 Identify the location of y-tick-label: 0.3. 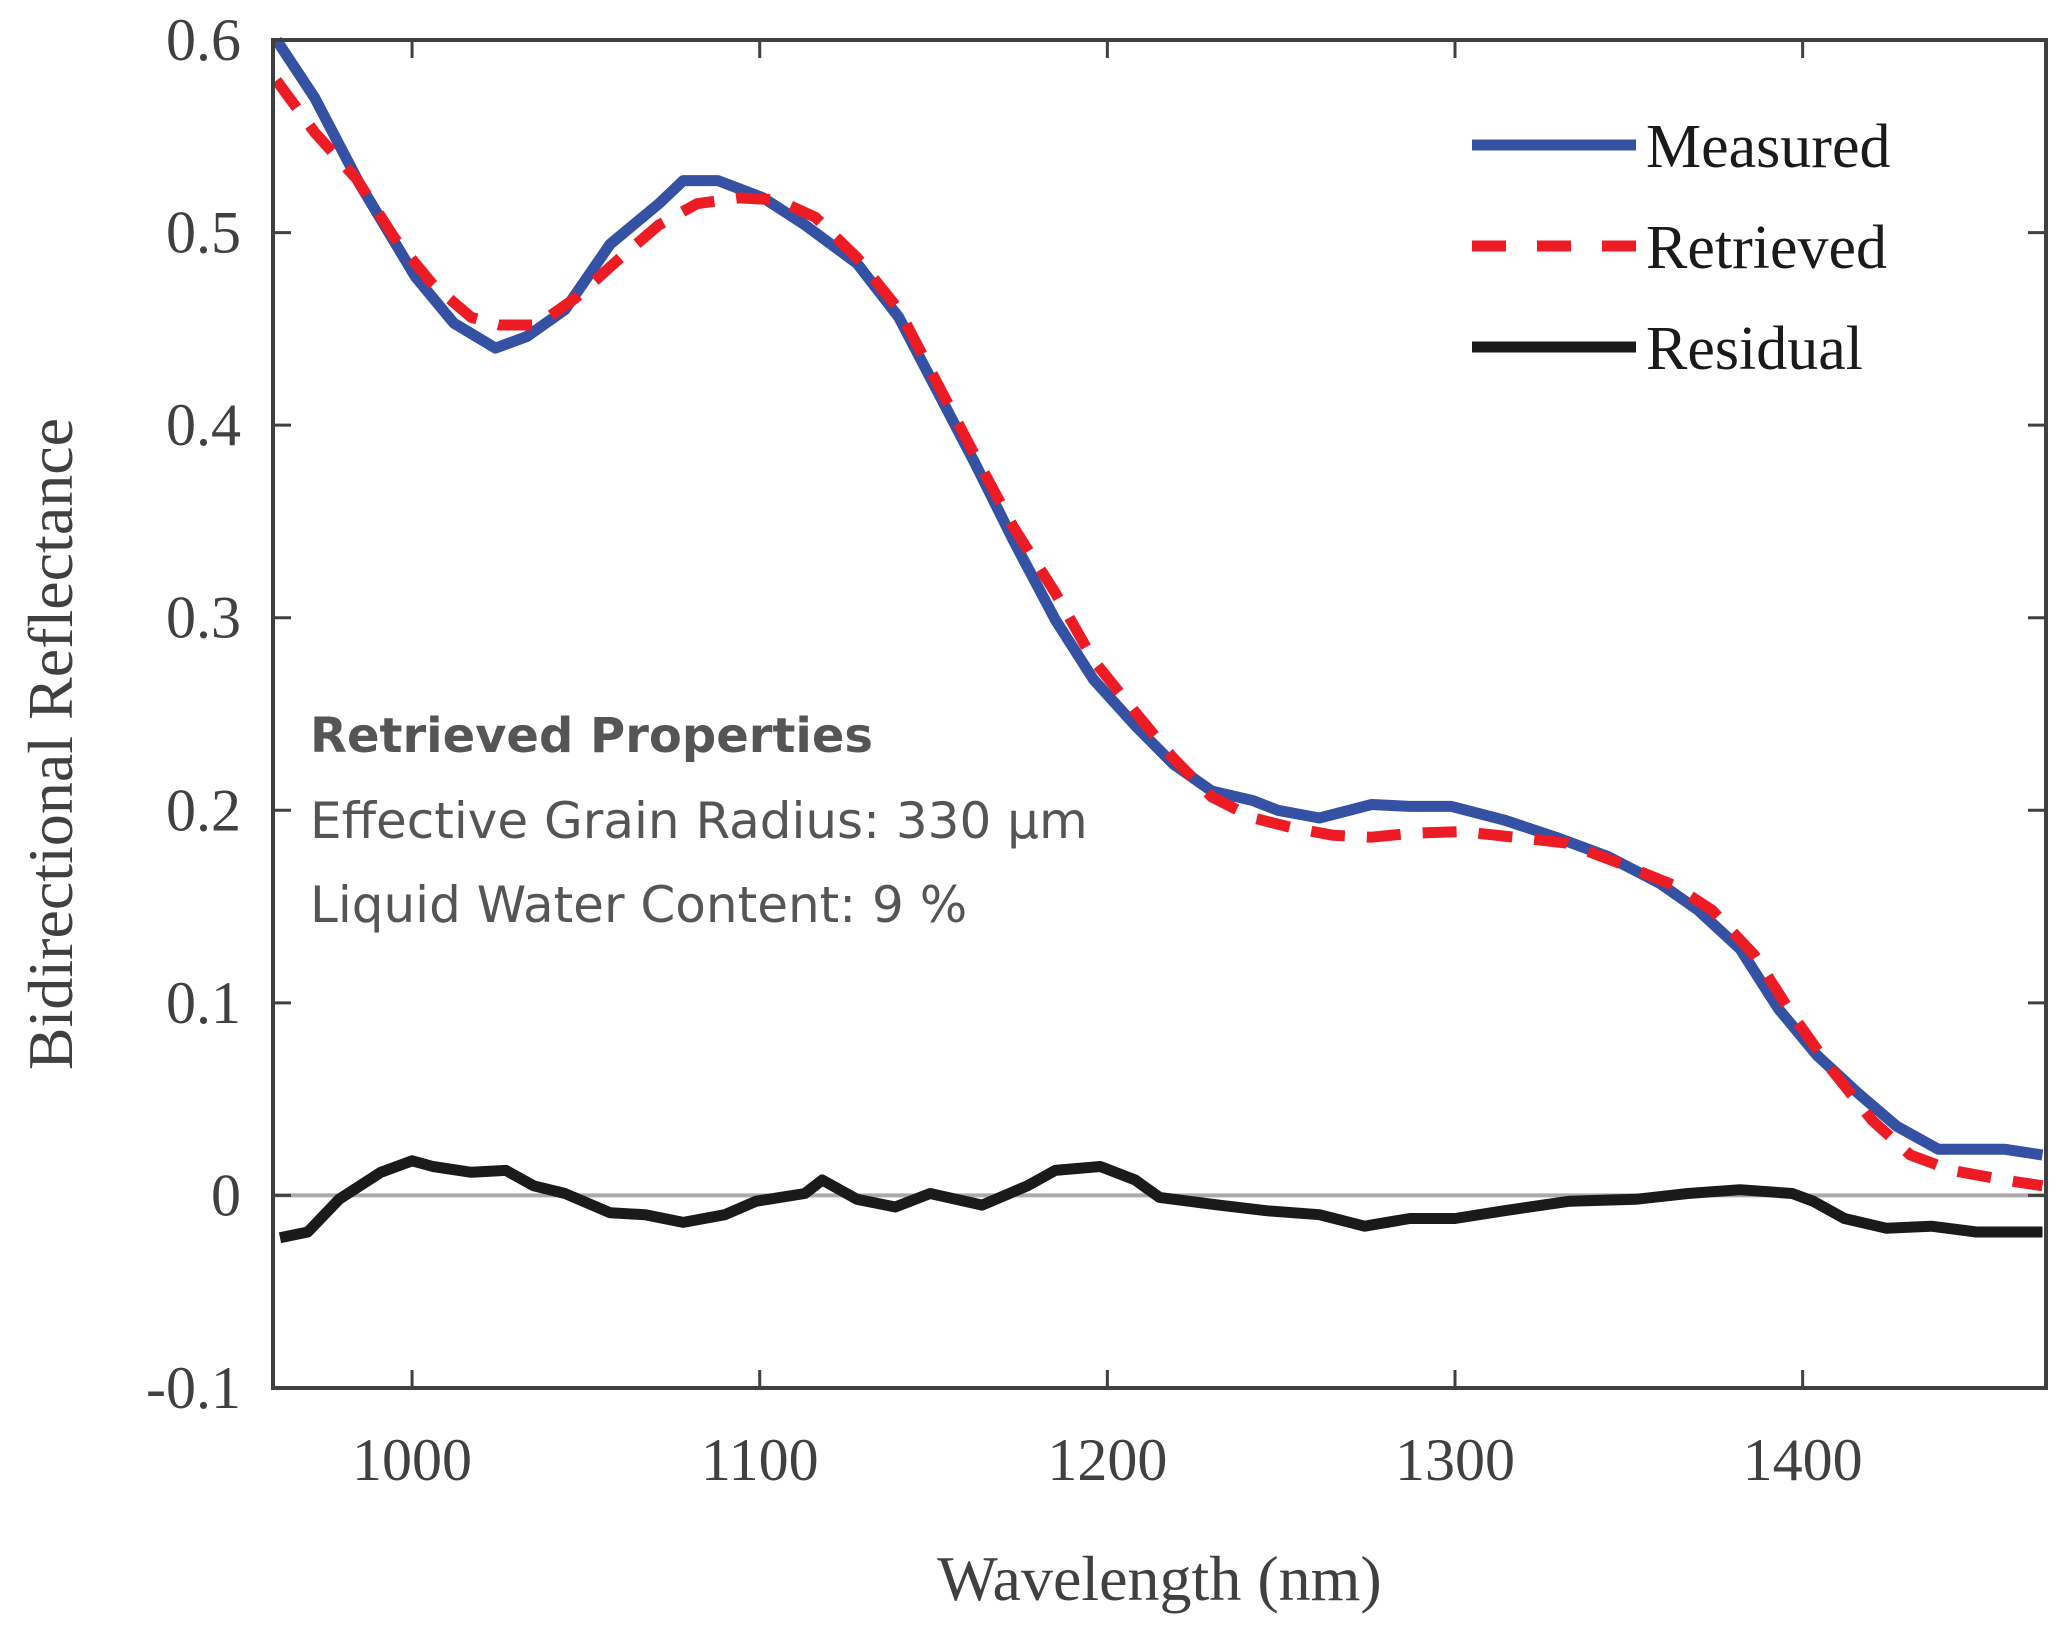
(203, 618).